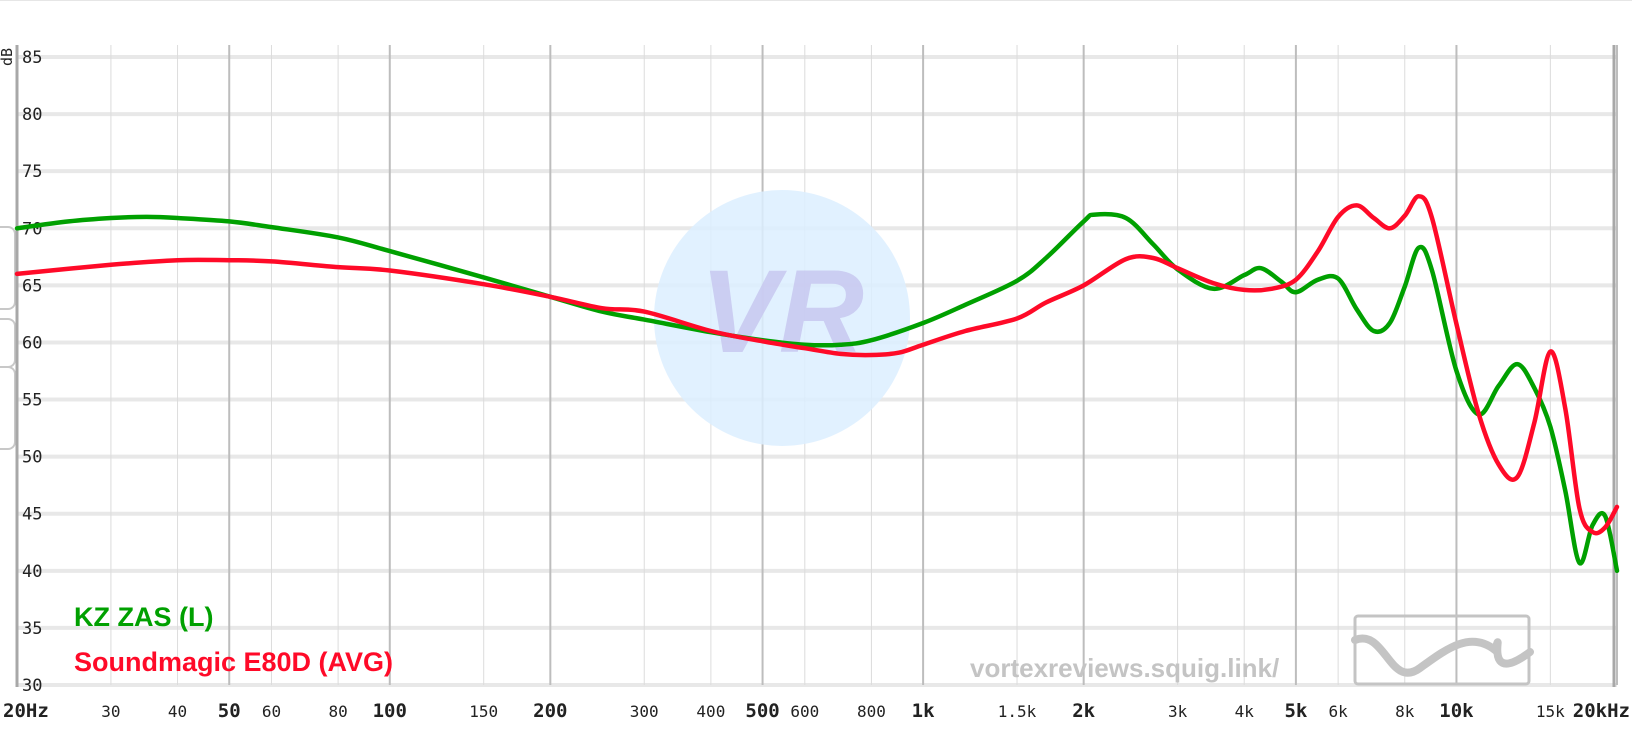  What do you see at coordinates (782, 312) in the screenshot?
I see `logo-text: VR` at bounding box center [782, 312].